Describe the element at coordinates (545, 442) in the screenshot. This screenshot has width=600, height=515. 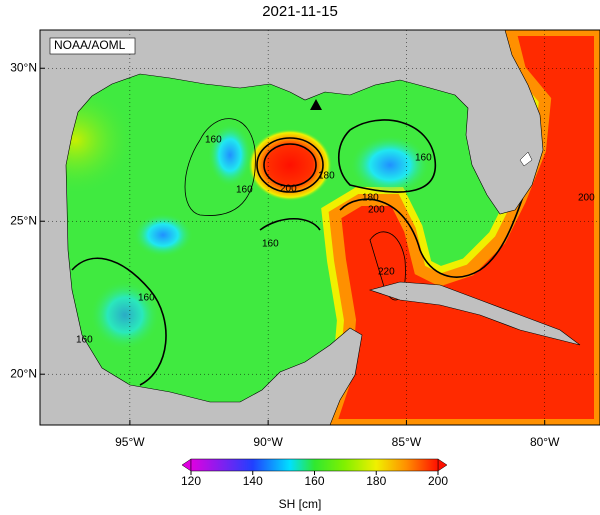
I see `lon-label: 80°W` at that location.